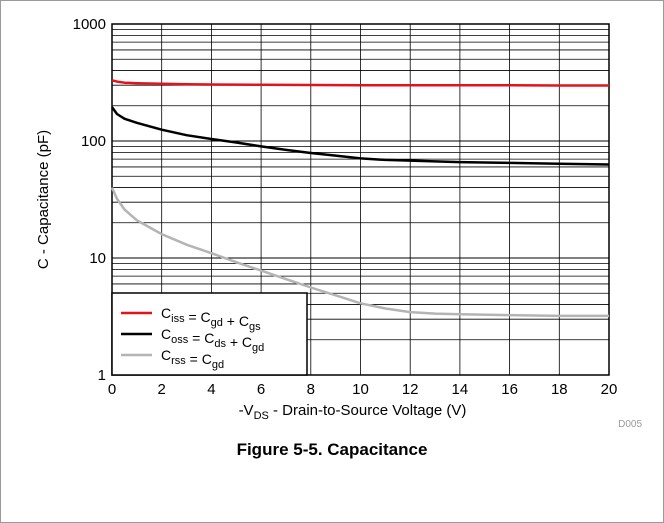  I want to click on legend-label-1: Ciss = Cgd + Cgs, so click(211, 319).